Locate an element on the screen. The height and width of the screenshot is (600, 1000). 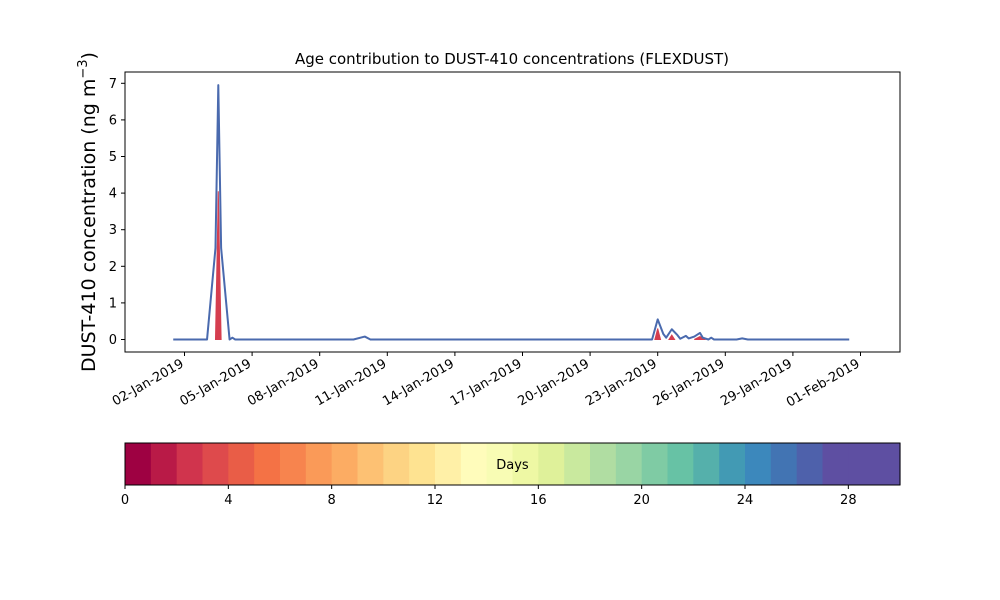
colorbar-tick-label: 4 is located at coordinates (228, 500).